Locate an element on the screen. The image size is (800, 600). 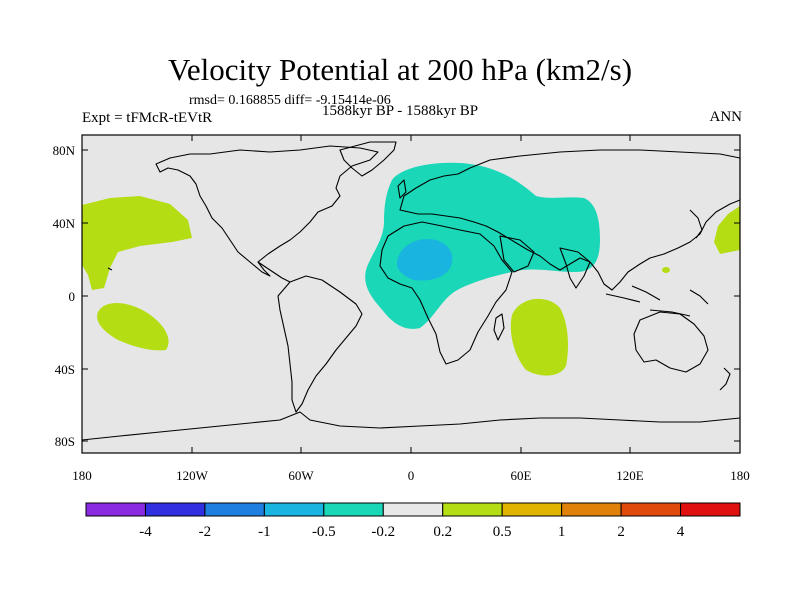
map-title: Velocity Potential at 200 hPa (km2/s) is located at coordinates (400, 69).